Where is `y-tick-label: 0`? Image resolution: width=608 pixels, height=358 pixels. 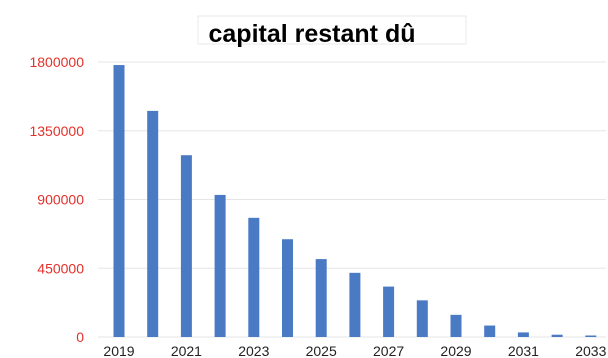
y-tick-label: 0 is located at coordinates (80, 337).